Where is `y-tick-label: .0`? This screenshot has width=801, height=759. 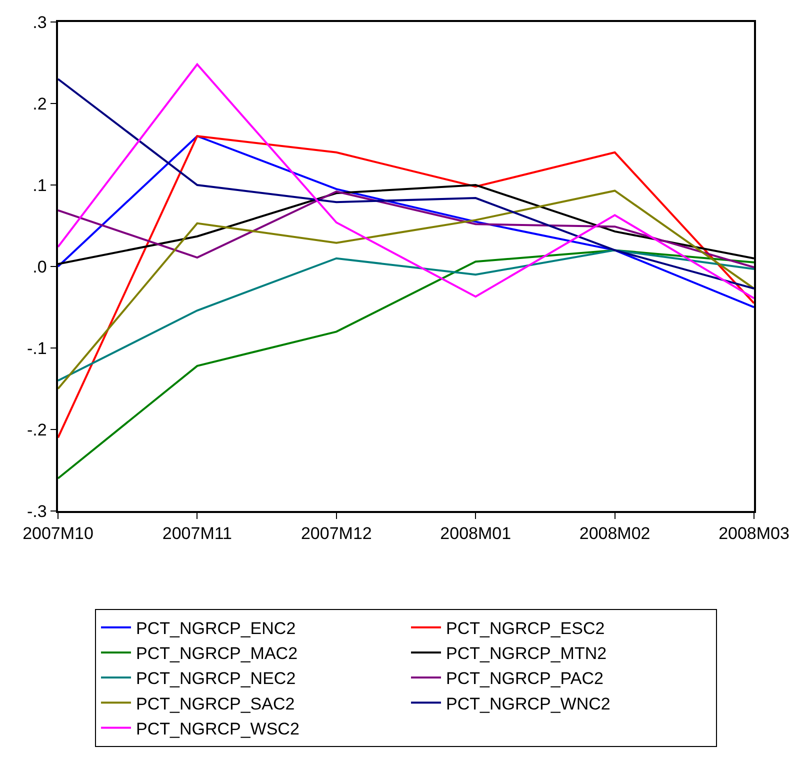 y-tick-label: .0 is located at coordinates (39, 266).